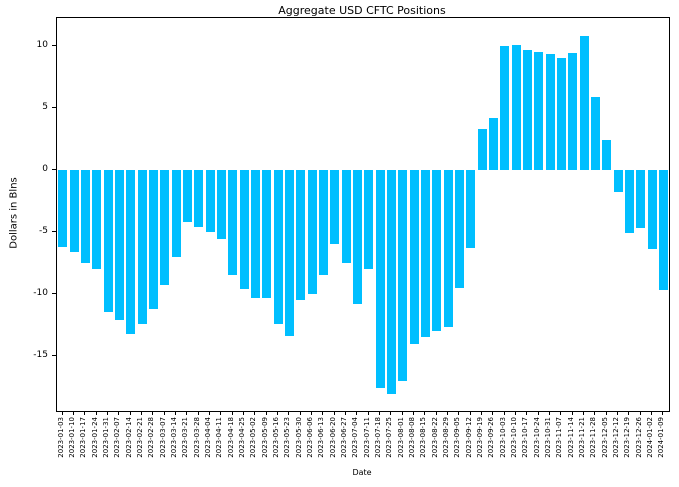 The width and height of the screenshot is (679, 487). What do you see at coordinates (60, 437) in the screenshot?
I see `x-tick-label: 2023-01-03` at bounding box center [60, 437].